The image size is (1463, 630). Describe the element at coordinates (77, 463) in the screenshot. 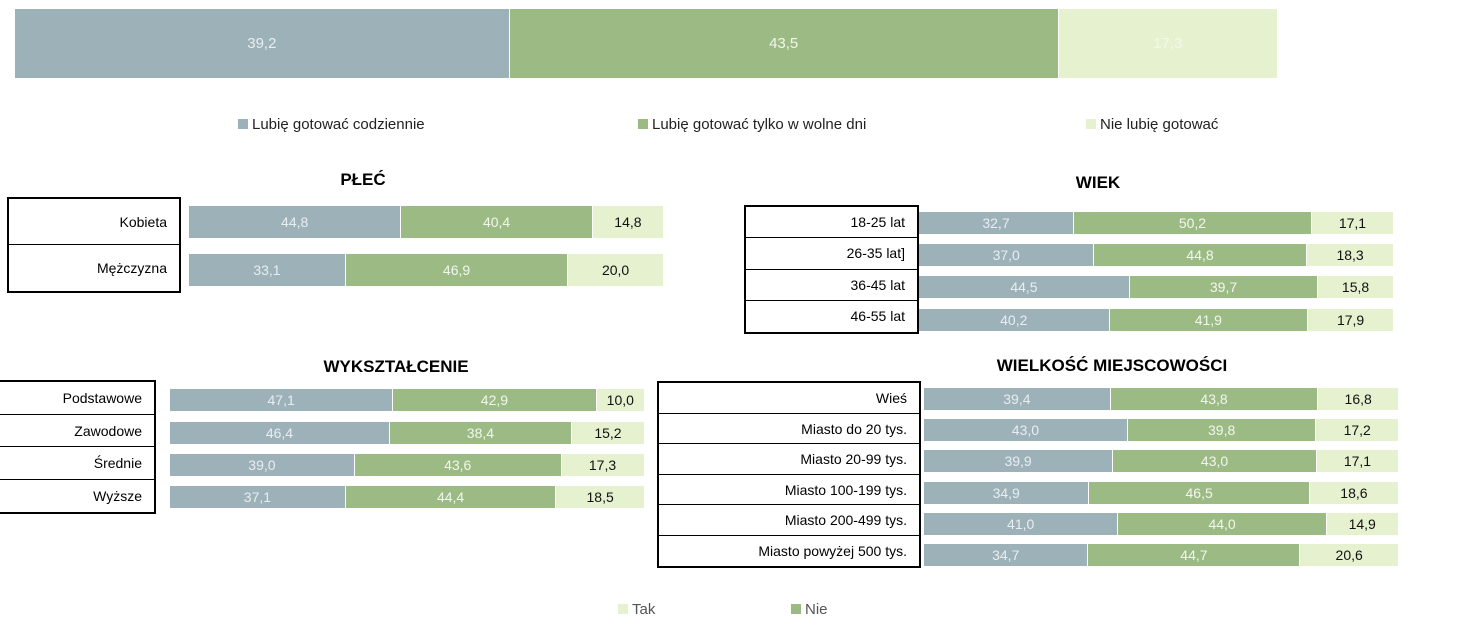

I see `category-label: Średnie` at that location.